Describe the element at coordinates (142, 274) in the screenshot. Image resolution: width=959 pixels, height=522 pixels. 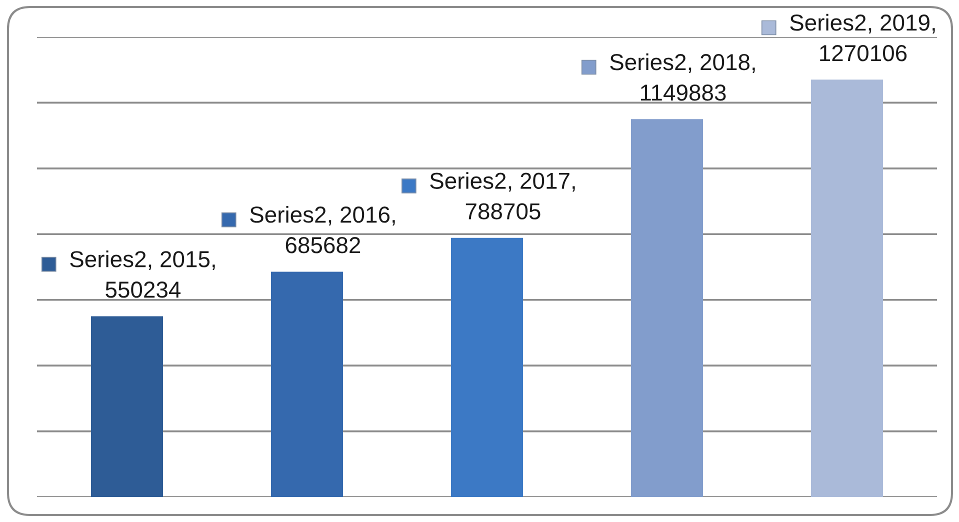
I see `data-label: Series2, 2015, 550234` at that location.